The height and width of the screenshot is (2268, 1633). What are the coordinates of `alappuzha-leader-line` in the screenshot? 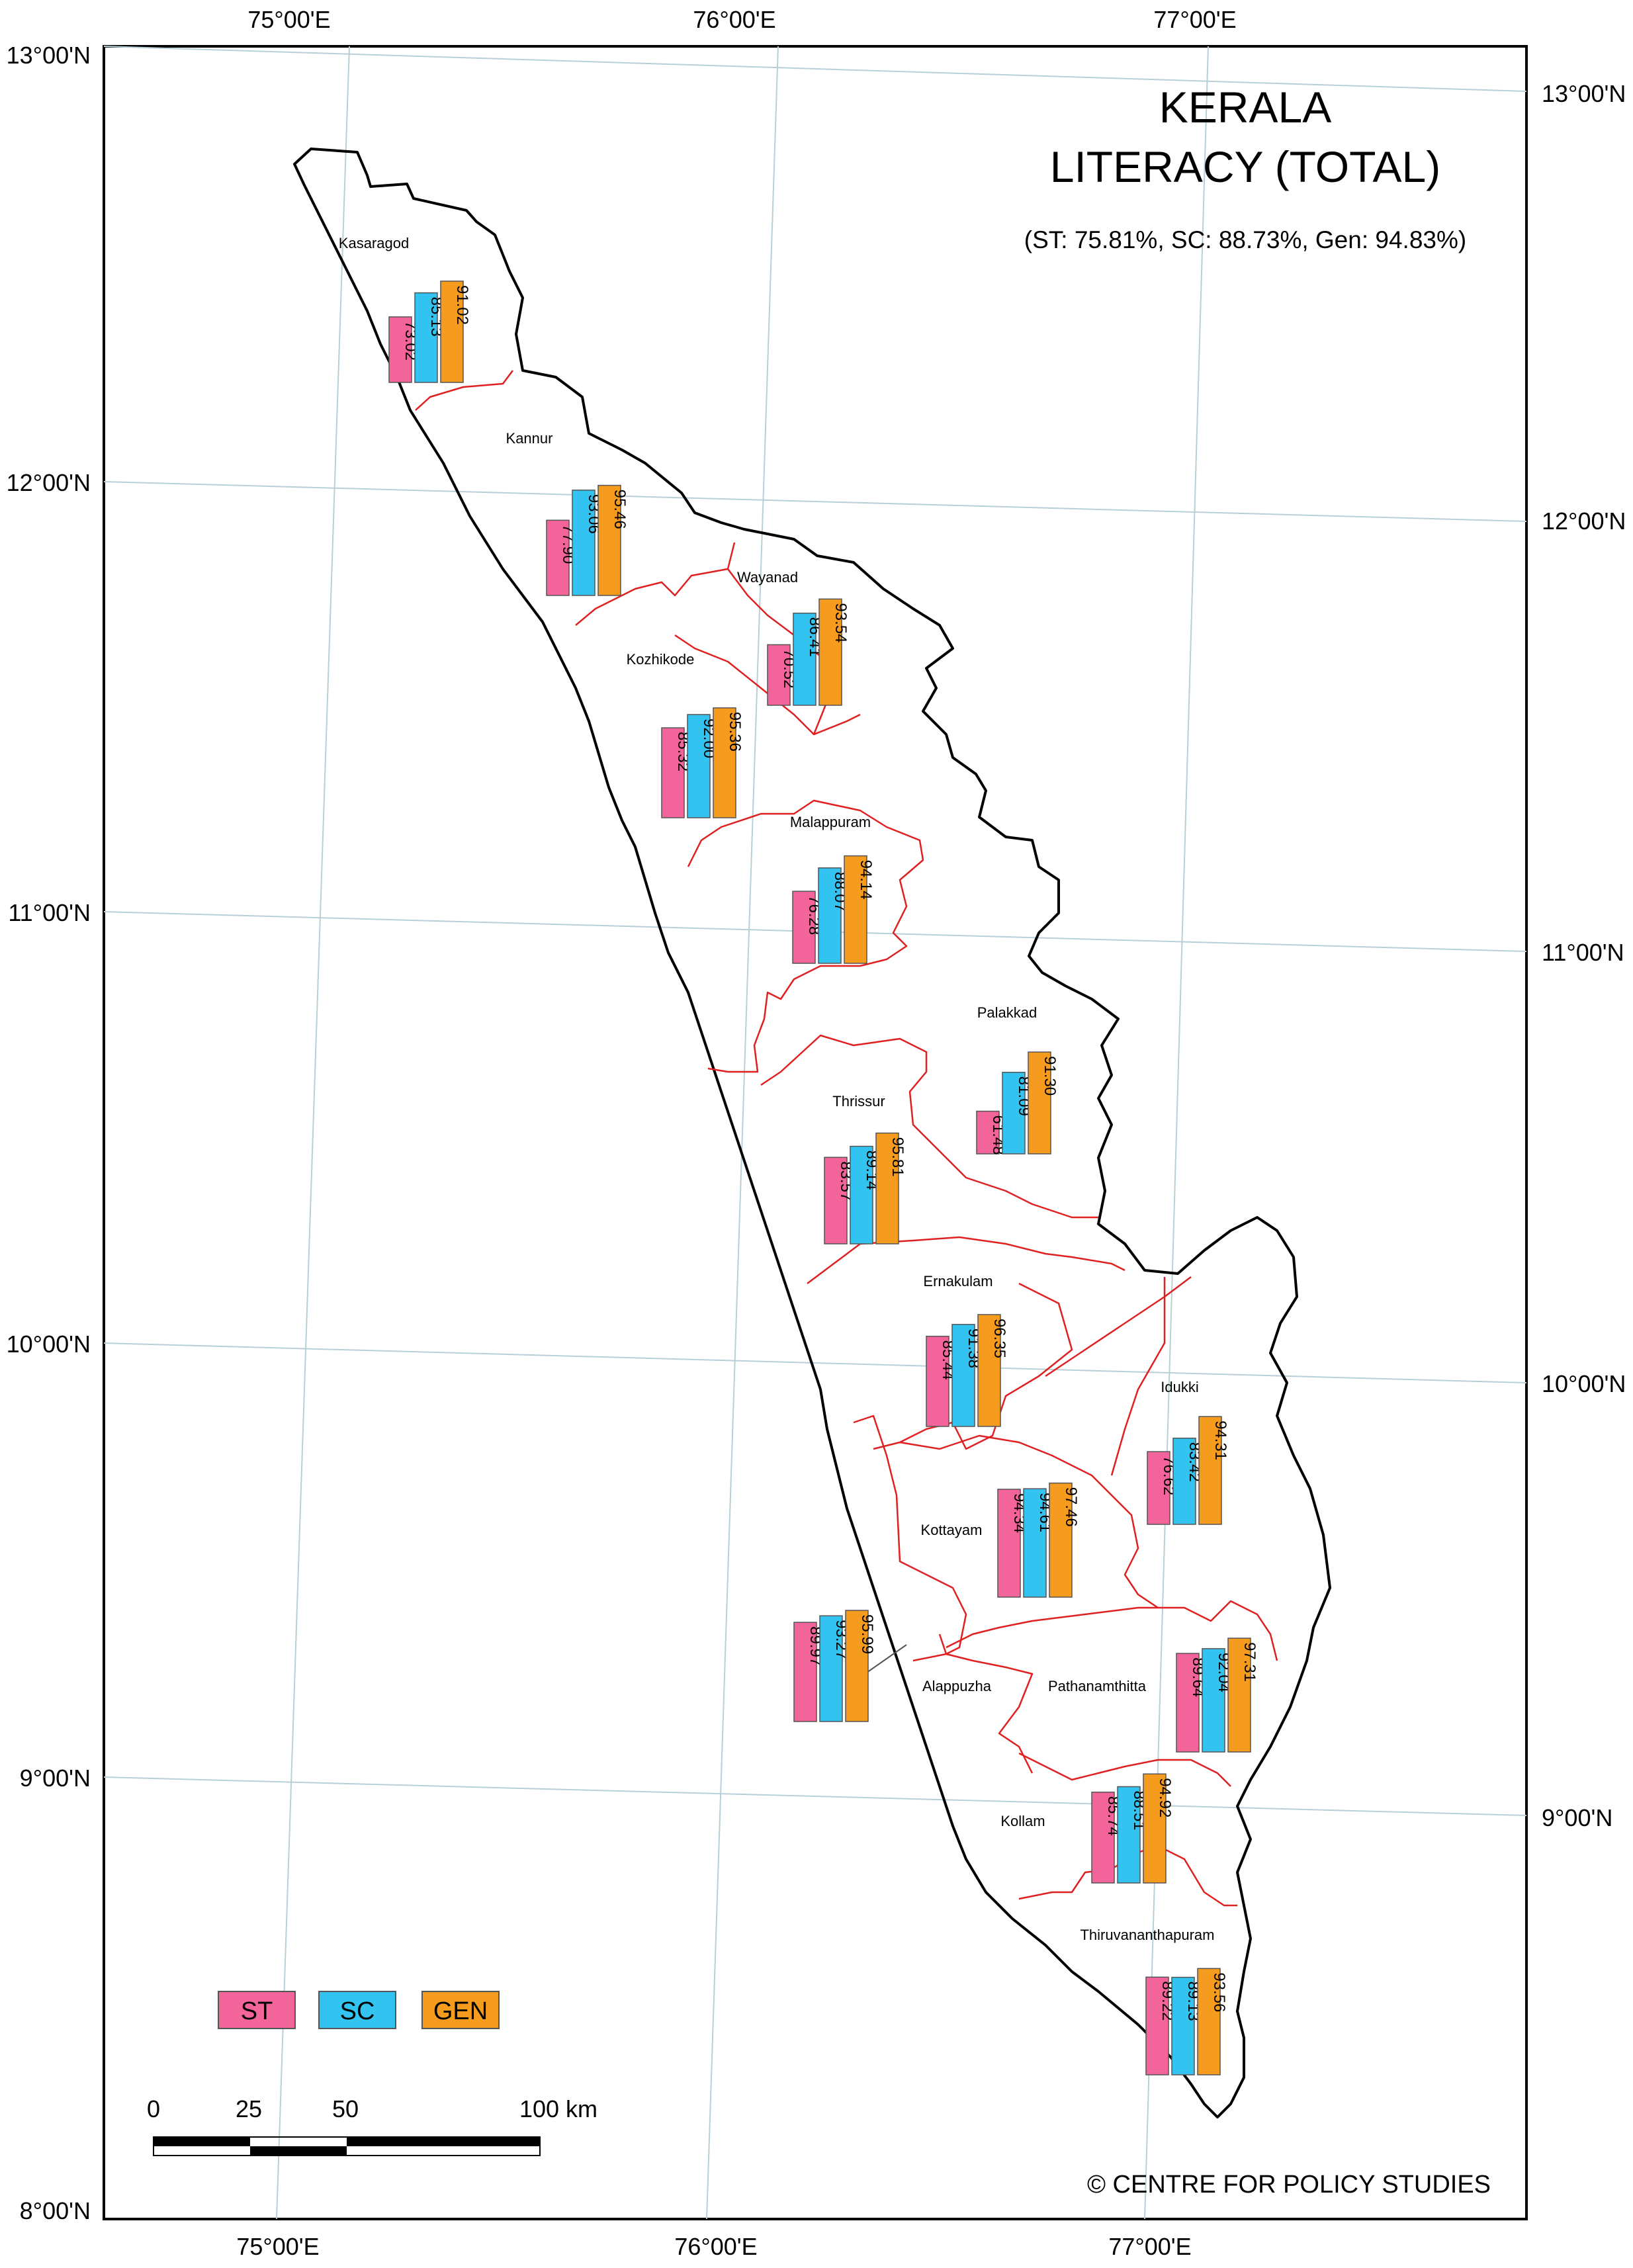 It's located at (886, 1658).